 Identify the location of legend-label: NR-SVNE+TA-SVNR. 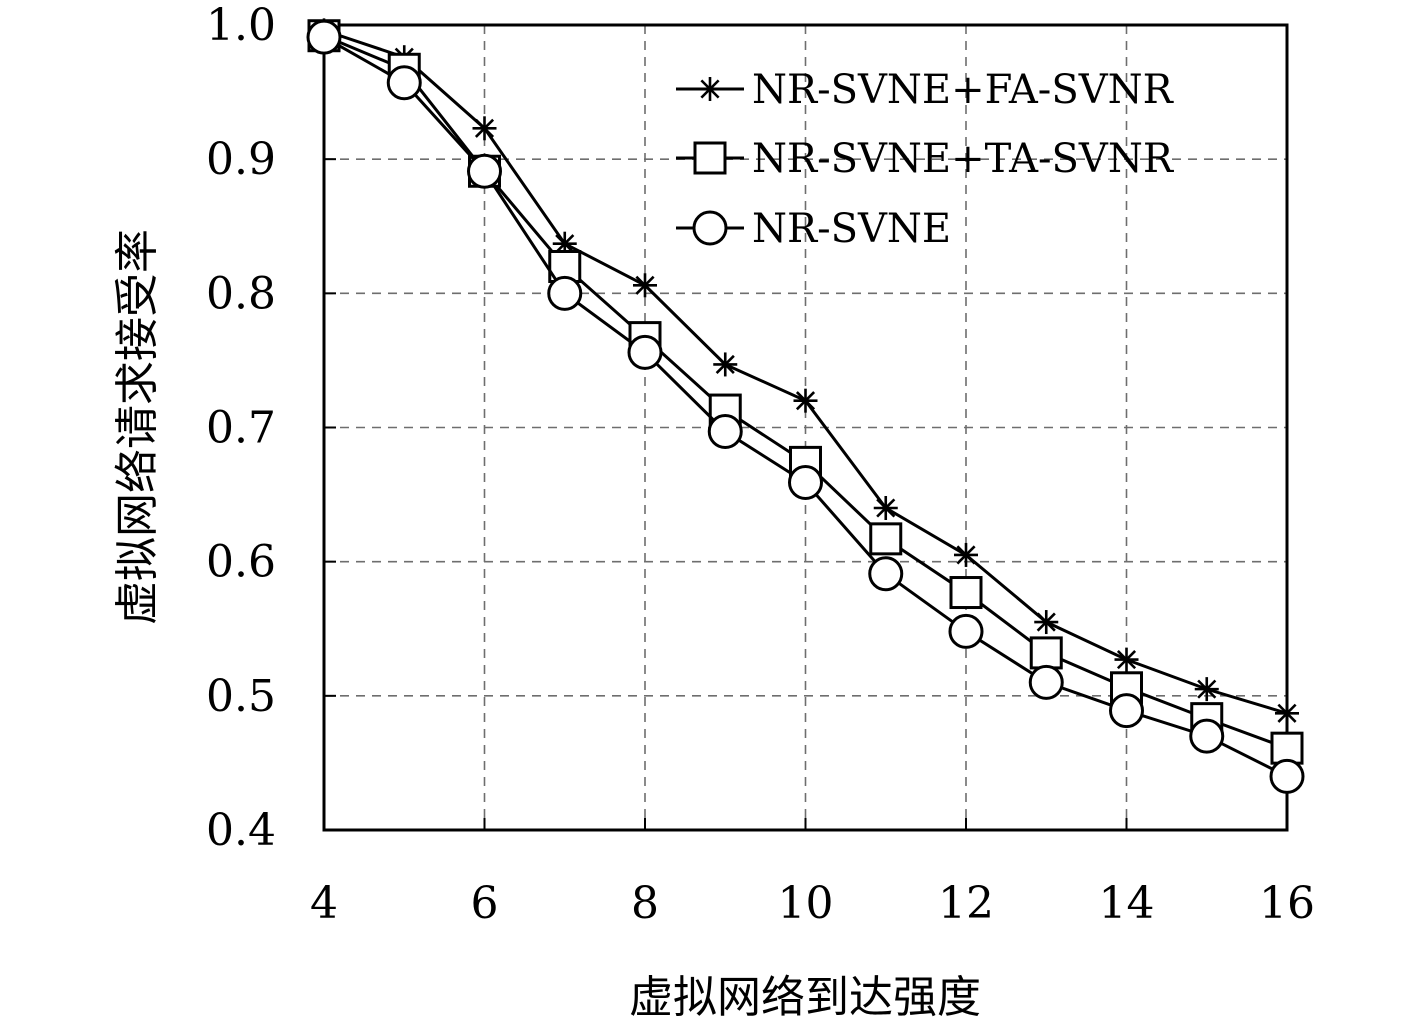
(963, 159).